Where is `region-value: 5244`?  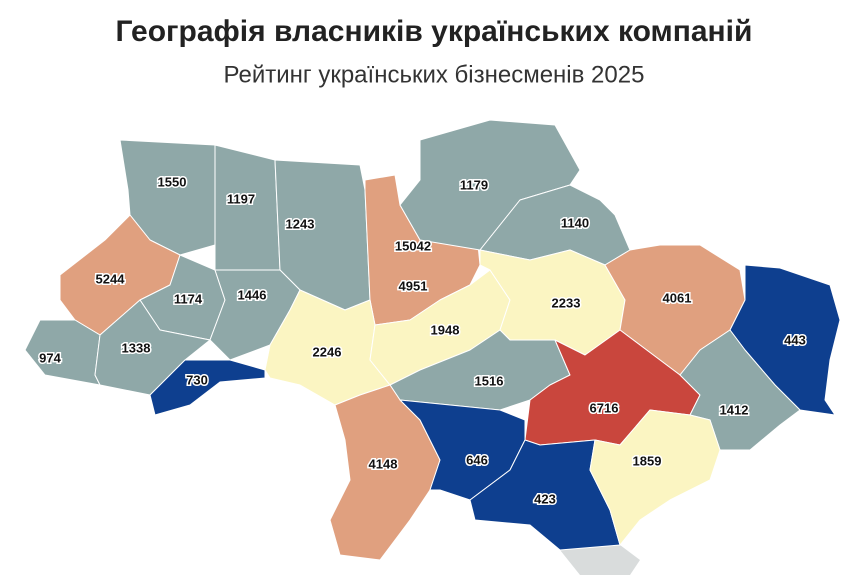 region-value: 5244 is located at coordinates (111, 278).